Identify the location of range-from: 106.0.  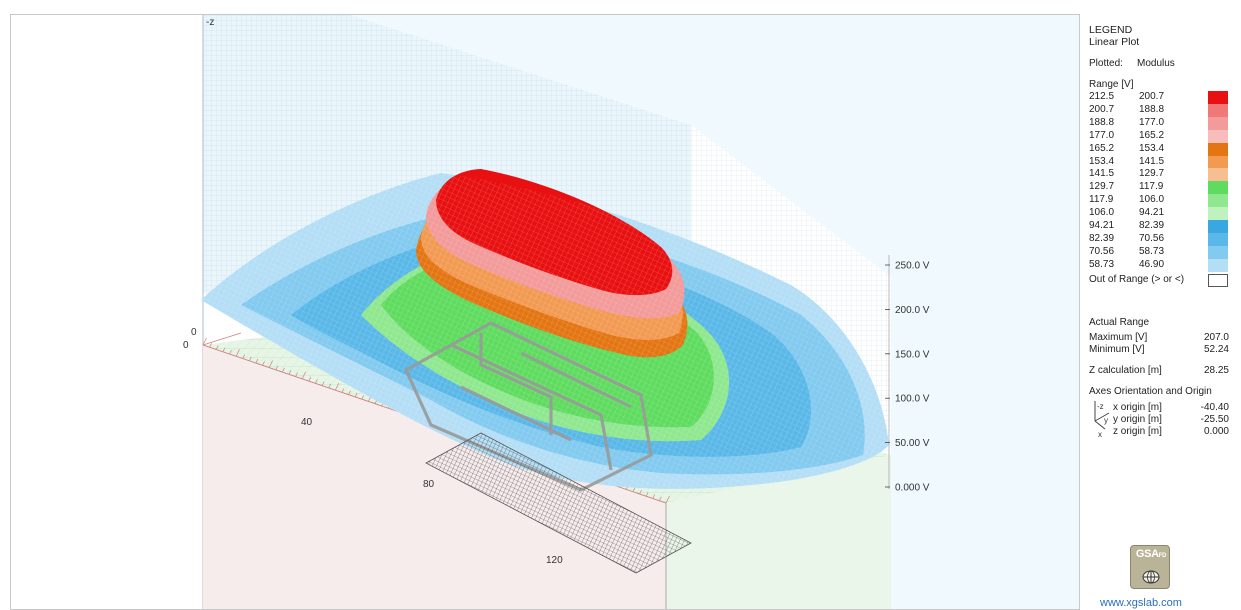
(1102, 213).